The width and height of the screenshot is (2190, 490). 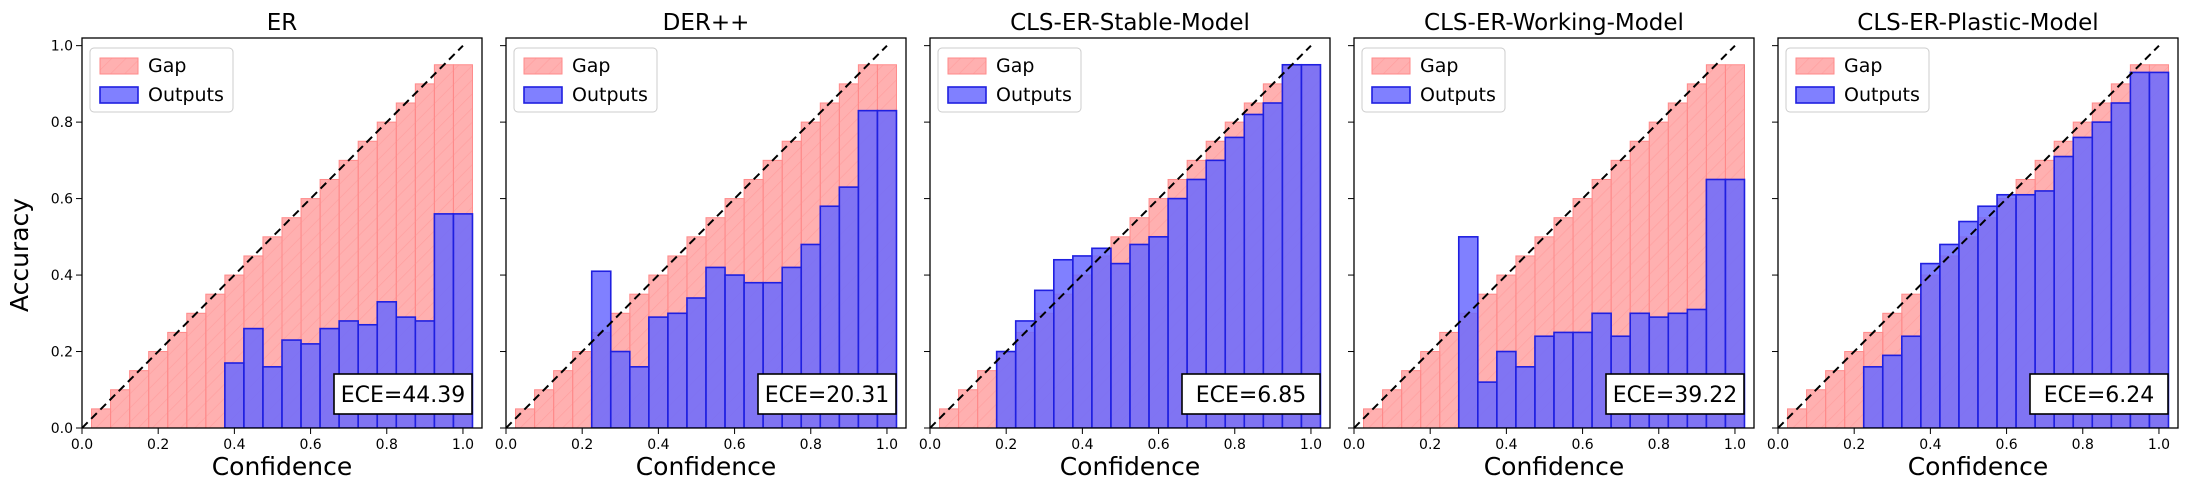 I want to click on y-tick-label: 0.0, so click(x=62, y=429).